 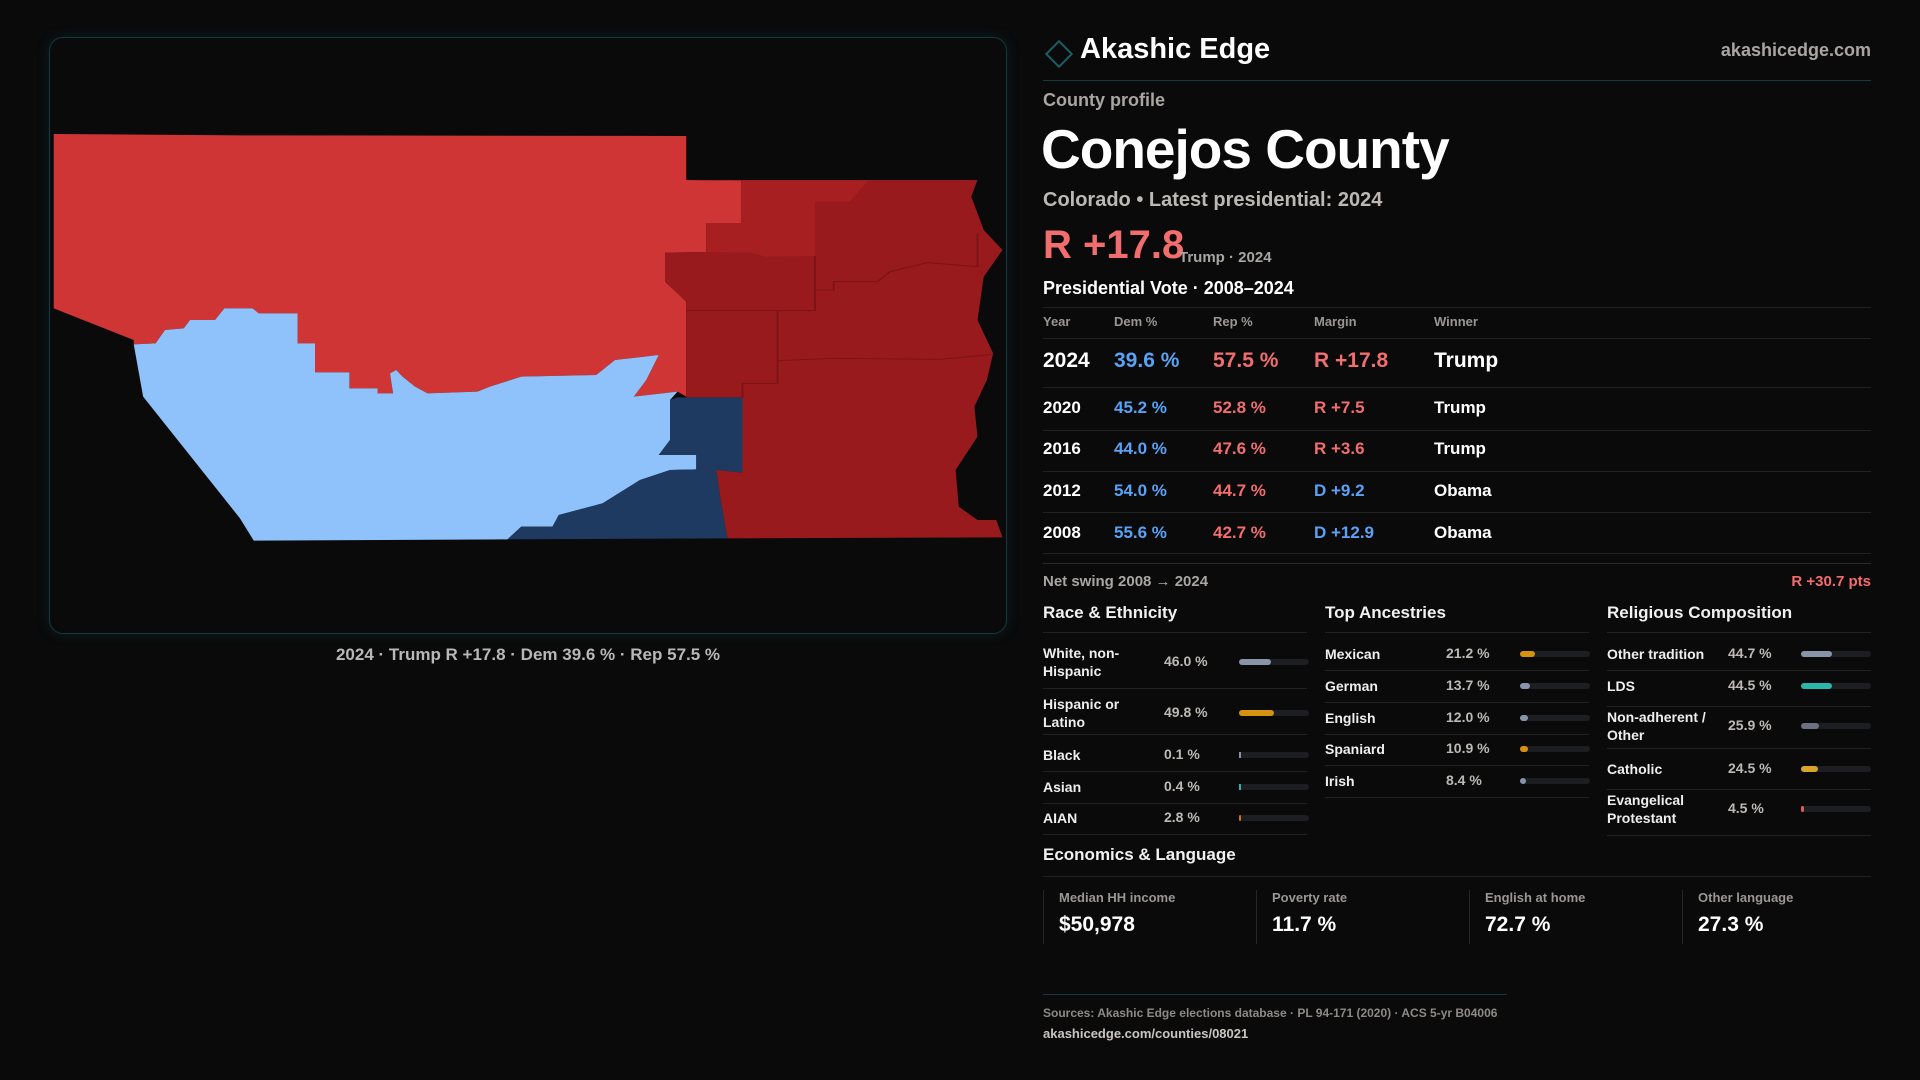 I want to click on column-header: Year, so click(x=1057, y=321).